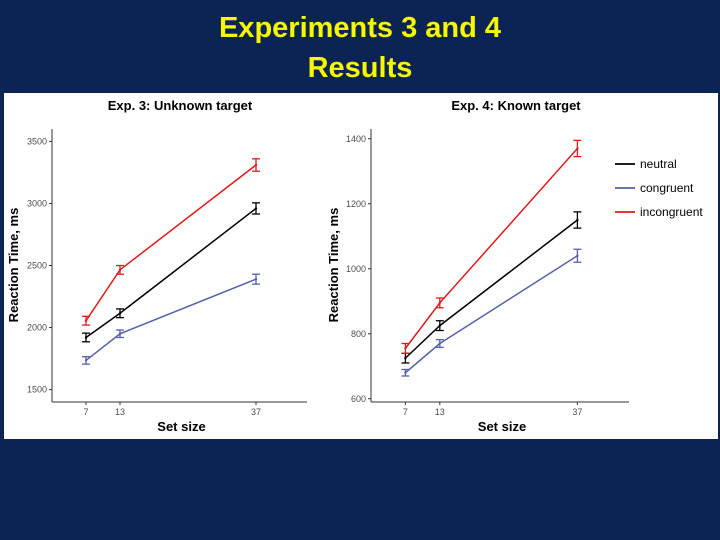 The width and height of the screenshot is (720, 540). I want to click on y-tick-label: 2000, so click(37, 328).